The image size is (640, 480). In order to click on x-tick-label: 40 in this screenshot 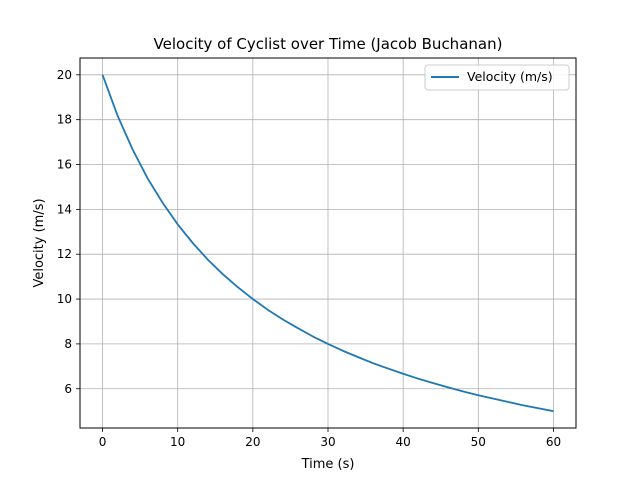, I will do `click(403, 442)`.